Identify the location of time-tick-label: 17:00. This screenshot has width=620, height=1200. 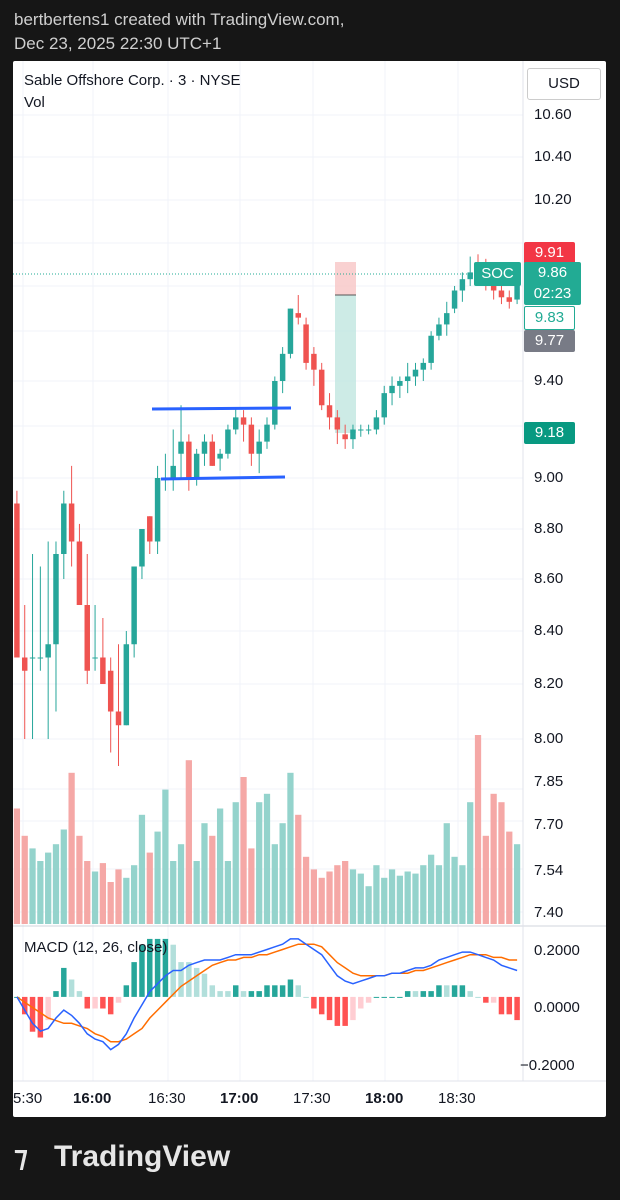
(239, 1098).